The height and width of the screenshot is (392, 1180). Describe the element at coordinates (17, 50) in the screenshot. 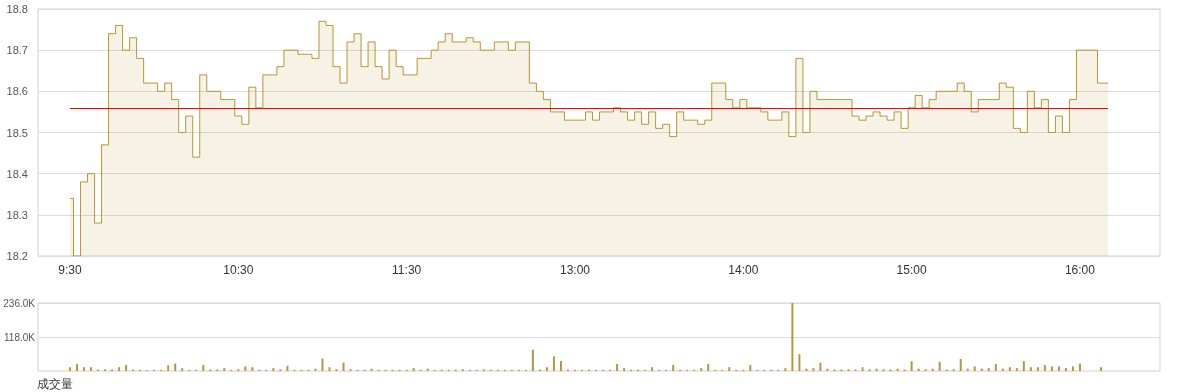

I see `y-tick-label: 18.7` at that location.